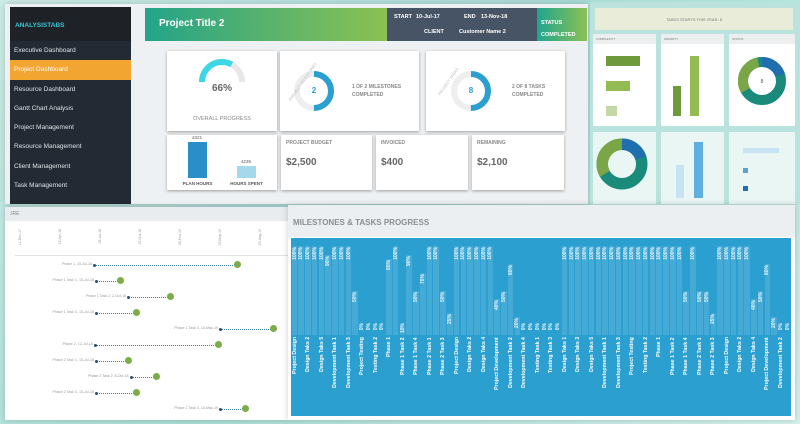 Image resolution: width=800 pixels, height=424 pixels. Describe the element at coordinates (45, 89) in the screenshot. I see `sidebar-item-resource-dashboard: Resource Dashboard` at that location.